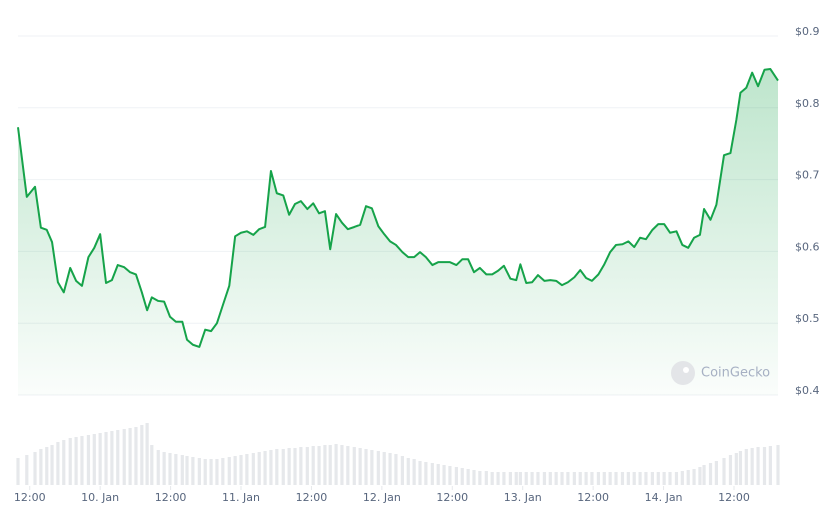  Describe the element at coordinates (807, 31) in the screenshot. I see `y-tick-label: $0.9` at that location.